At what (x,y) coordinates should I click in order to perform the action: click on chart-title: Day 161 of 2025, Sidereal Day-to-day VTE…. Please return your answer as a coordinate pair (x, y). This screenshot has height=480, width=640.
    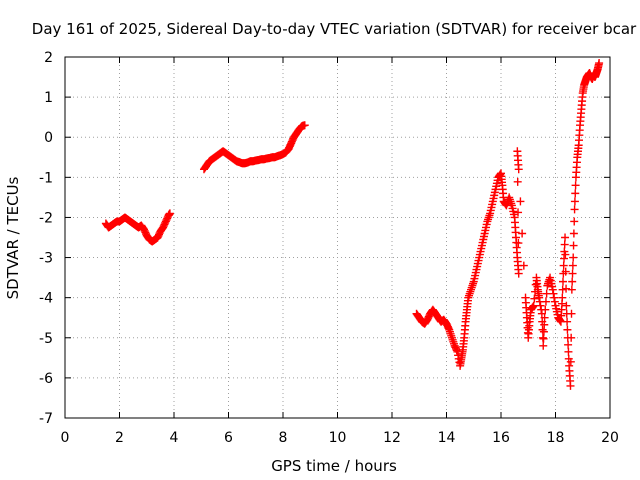
    Looking at the image, I should click on (334, 29).